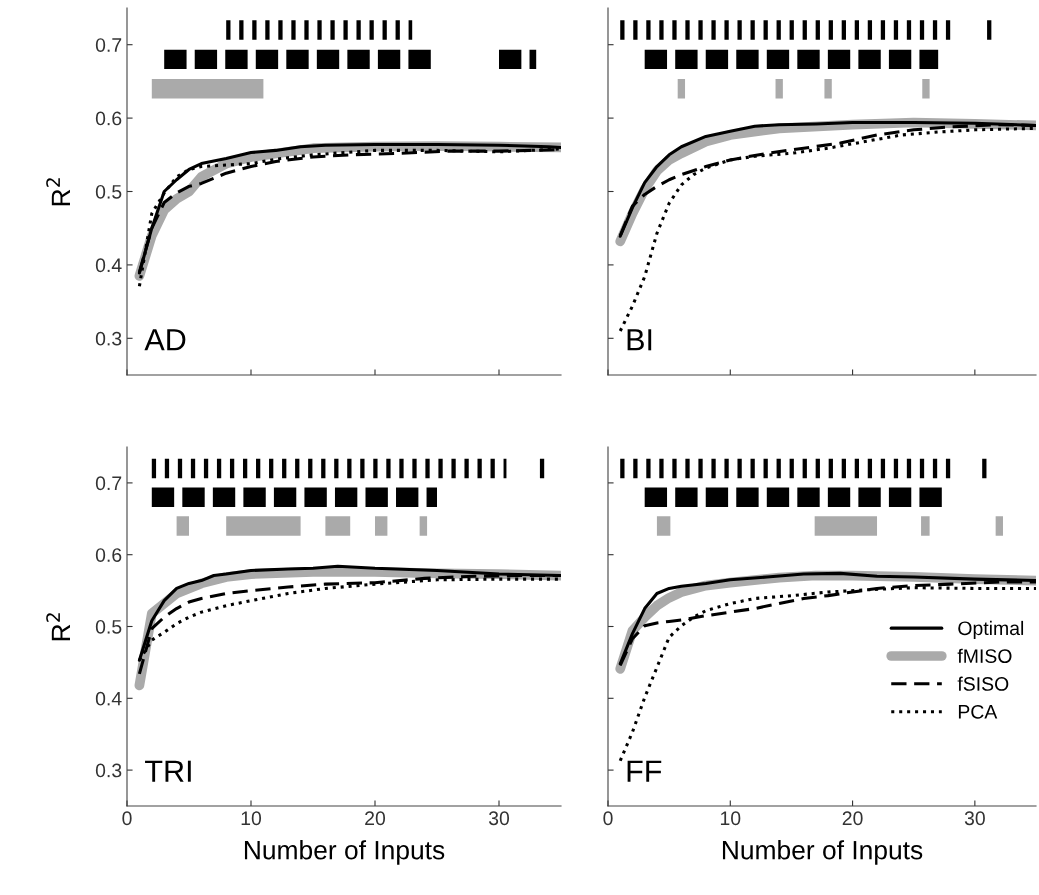 The width and height of the screenshot is (1039, 895). I want to click on legend-label: fSISO, so click(983, 683).